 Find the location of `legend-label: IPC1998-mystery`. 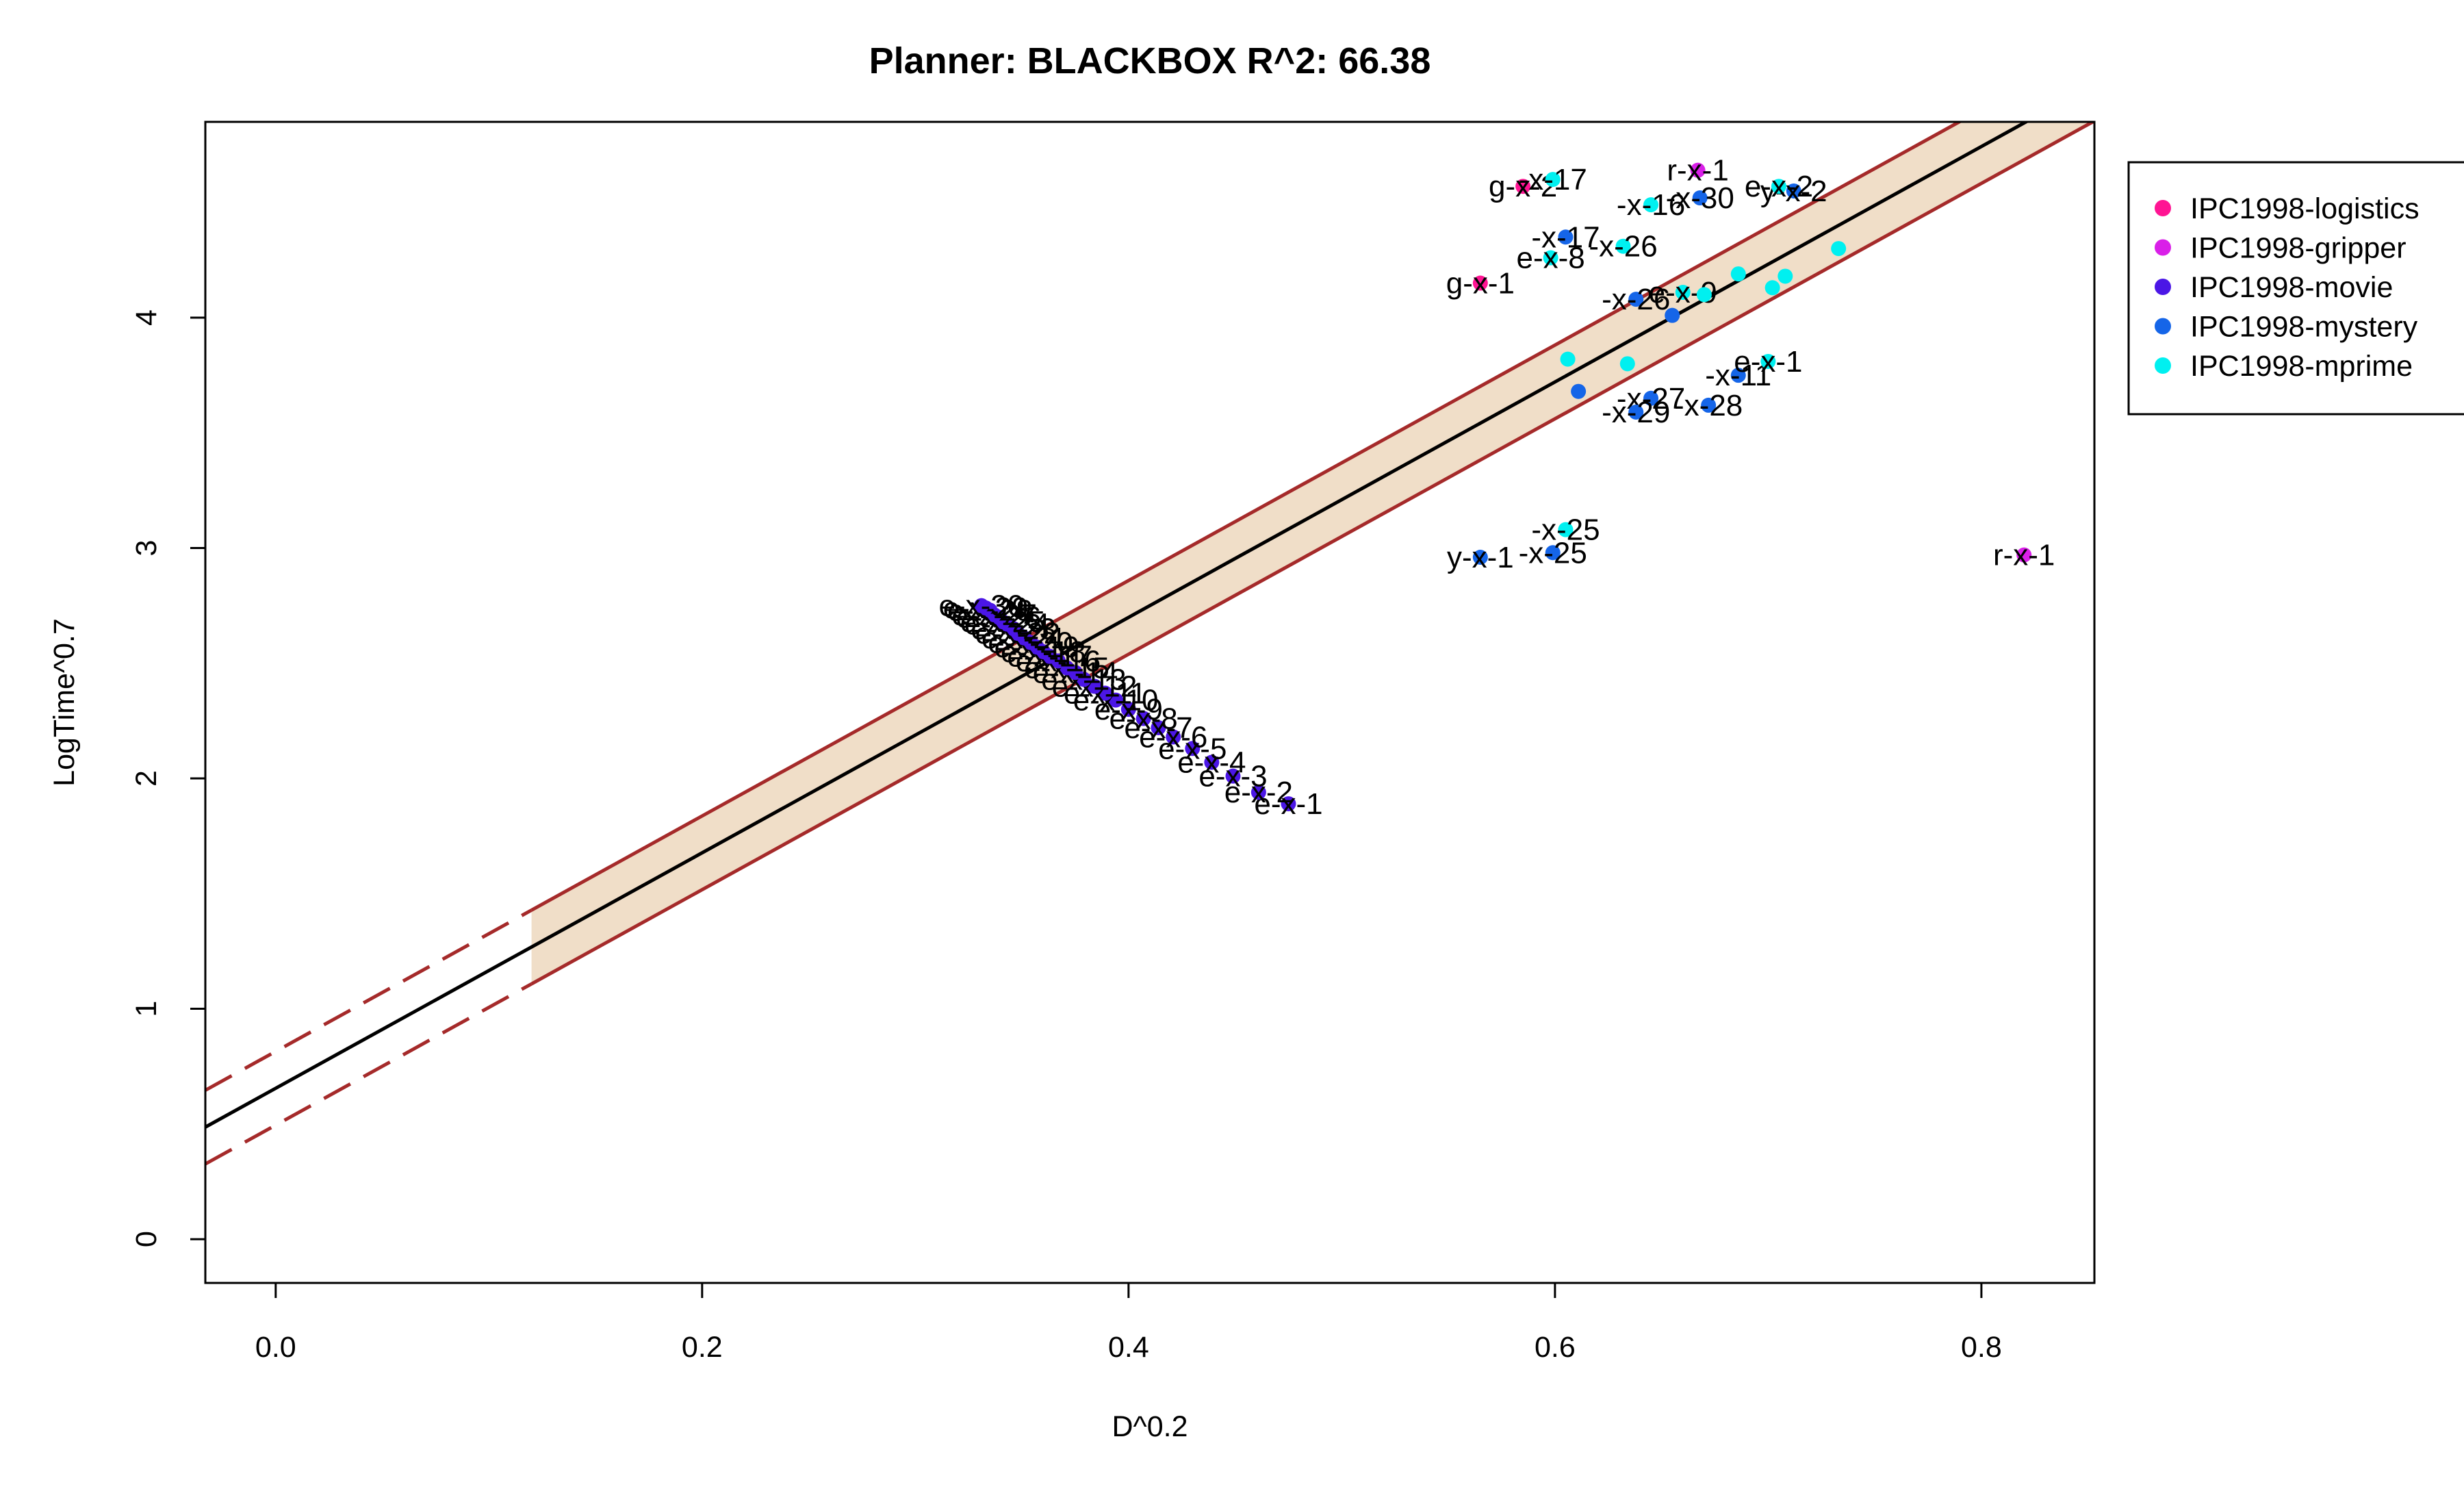

legend-label: IPC1998-mystery is located at coordinates (2304, 327).